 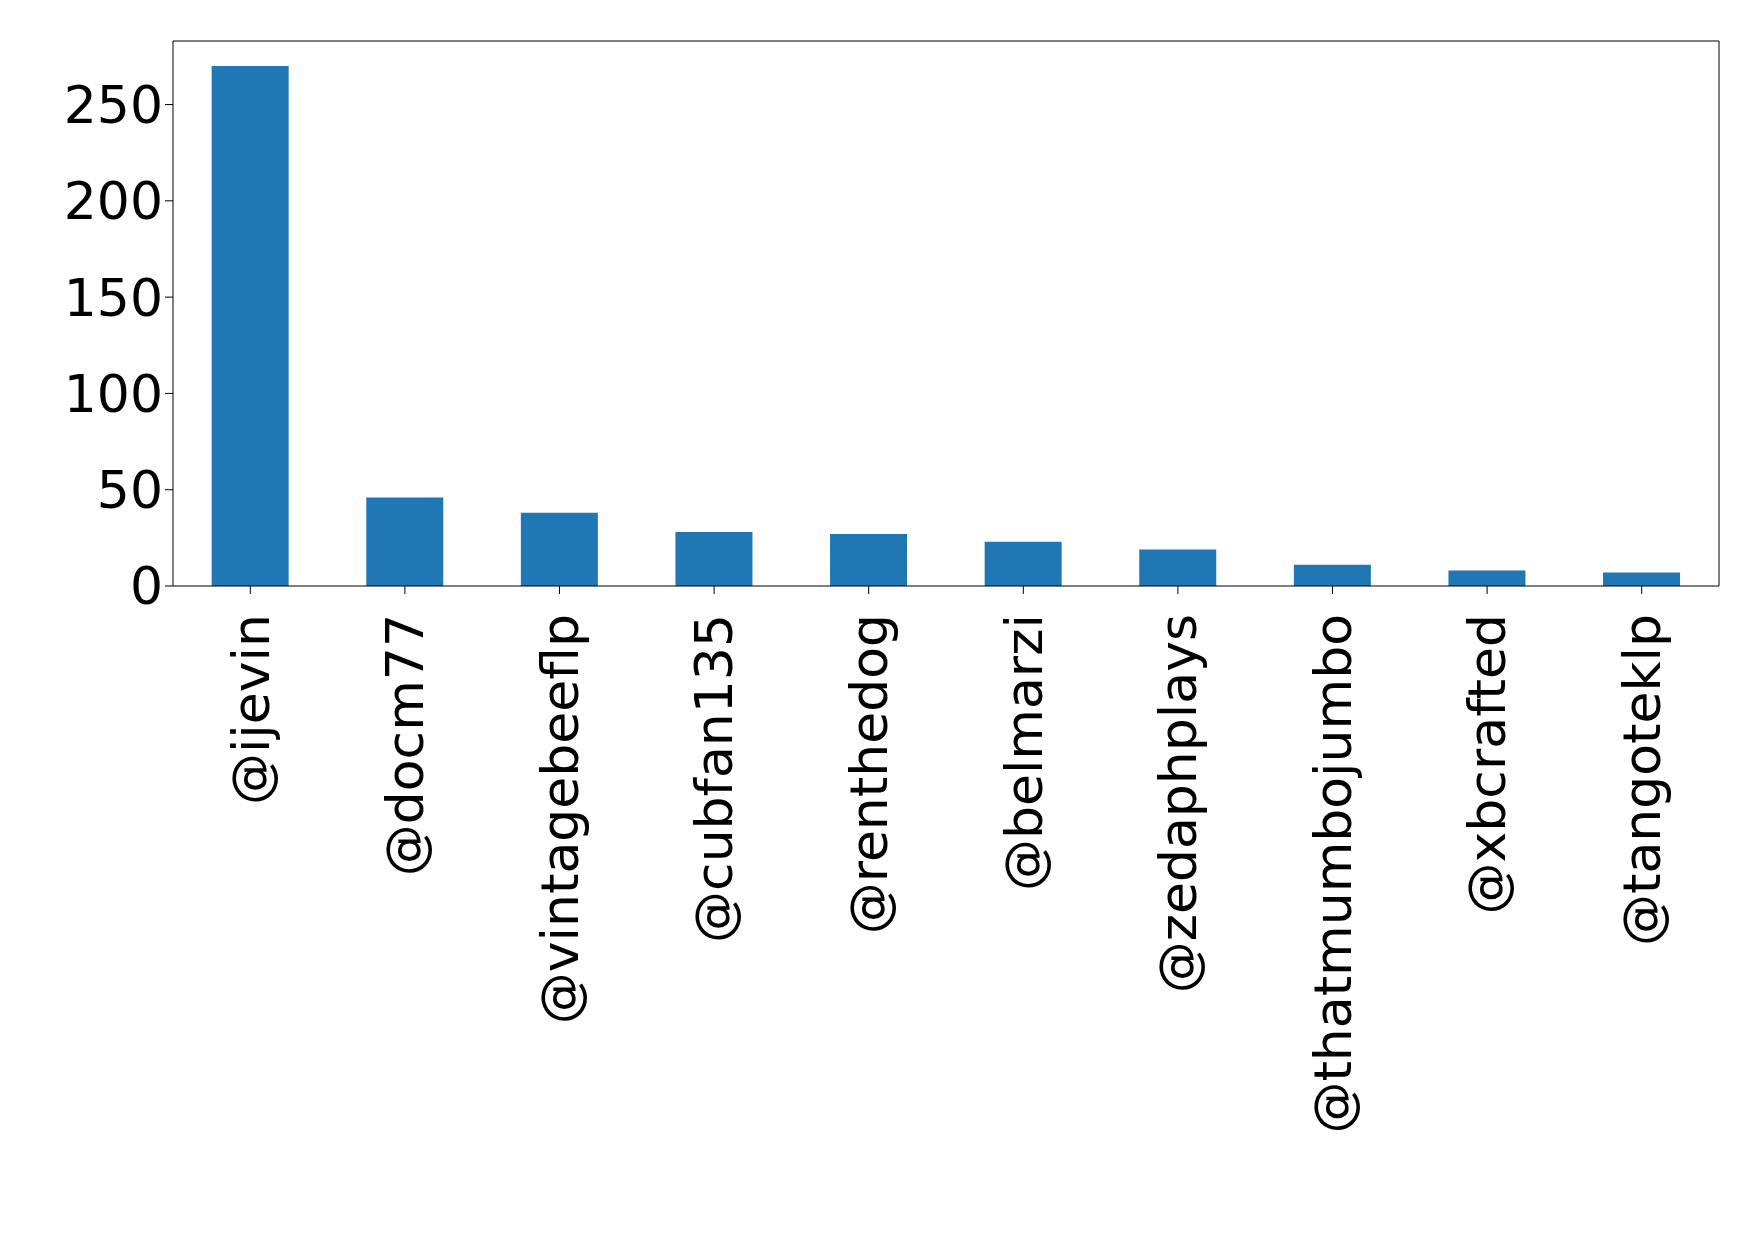 I want to click on x-tick-label: @zedaphplays, so click(x=1178, y=804).